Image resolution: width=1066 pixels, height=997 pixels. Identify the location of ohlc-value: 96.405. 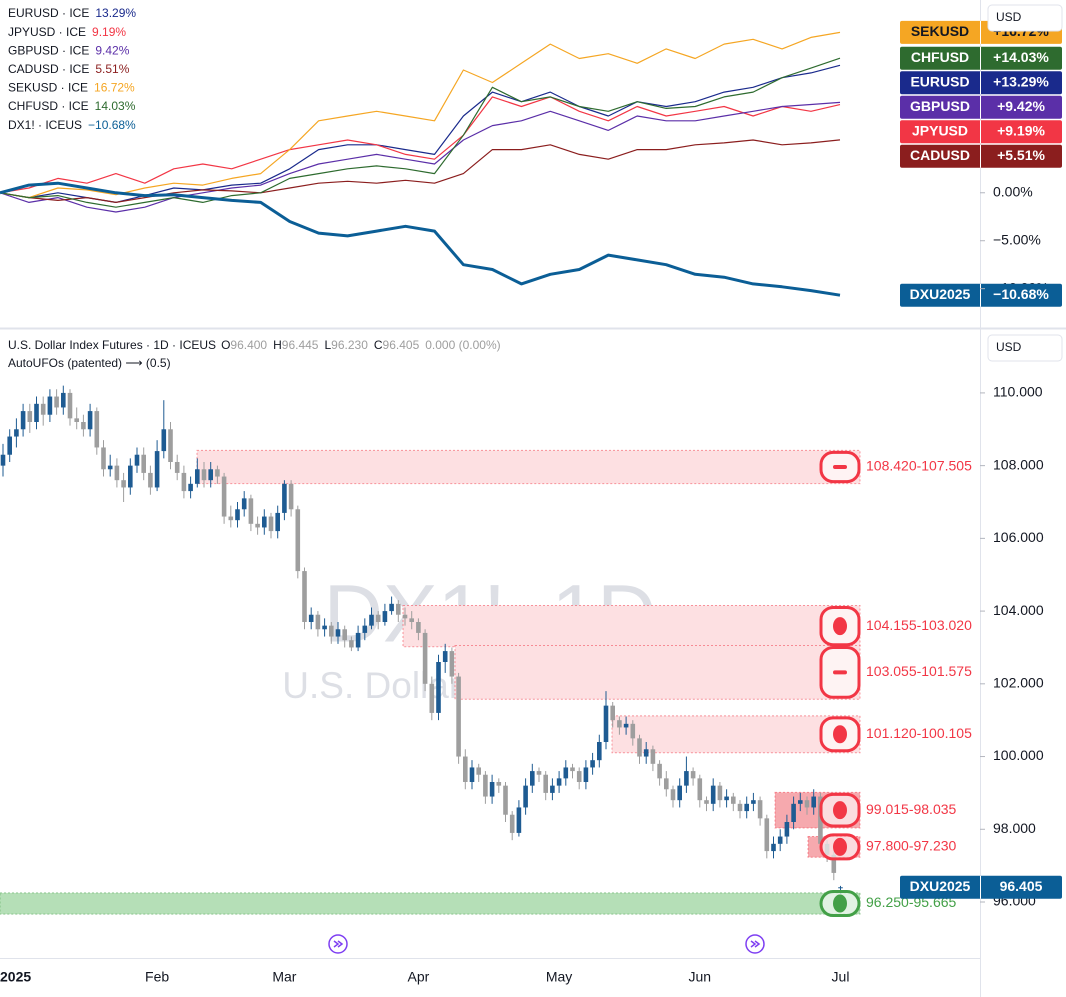
(401, 345).